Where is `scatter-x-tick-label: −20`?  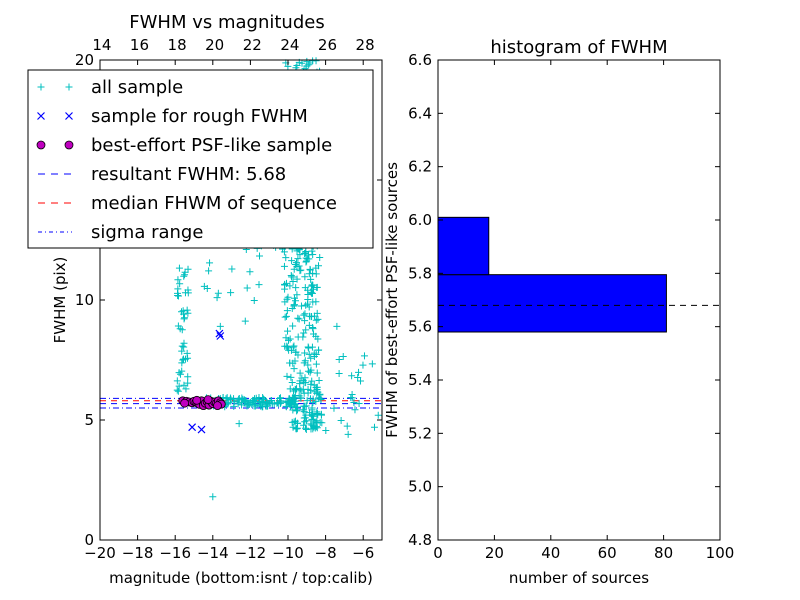
scatter-x-tick-label: −20 is located at coordinates (100, 553).